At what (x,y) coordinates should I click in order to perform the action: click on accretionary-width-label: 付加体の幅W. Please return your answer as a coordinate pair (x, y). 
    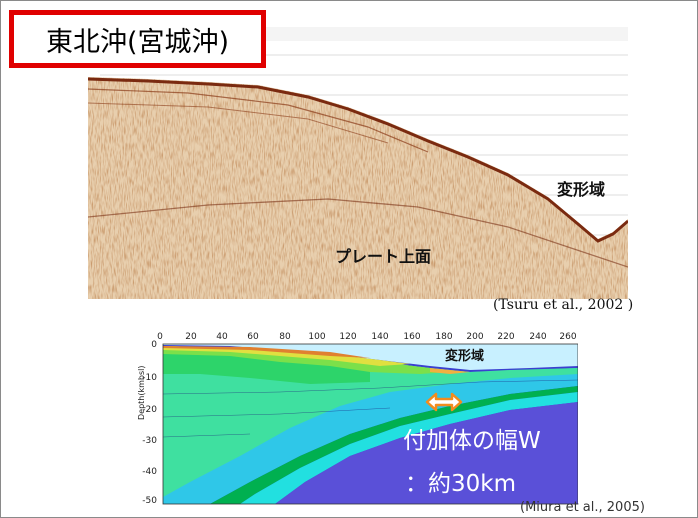
    Looking at the image, I should click on (472, 441).